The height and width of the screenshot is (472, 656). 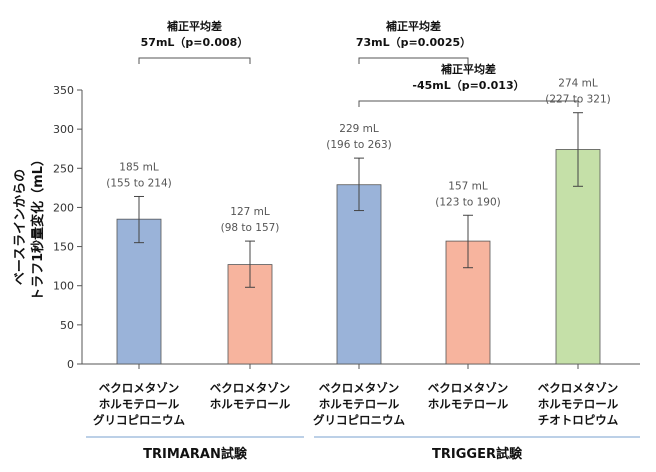 What do you see at coordinates (359, 129) in the screenshot?
I see `data-label: 229 mL` at bounding box center [359, 129].